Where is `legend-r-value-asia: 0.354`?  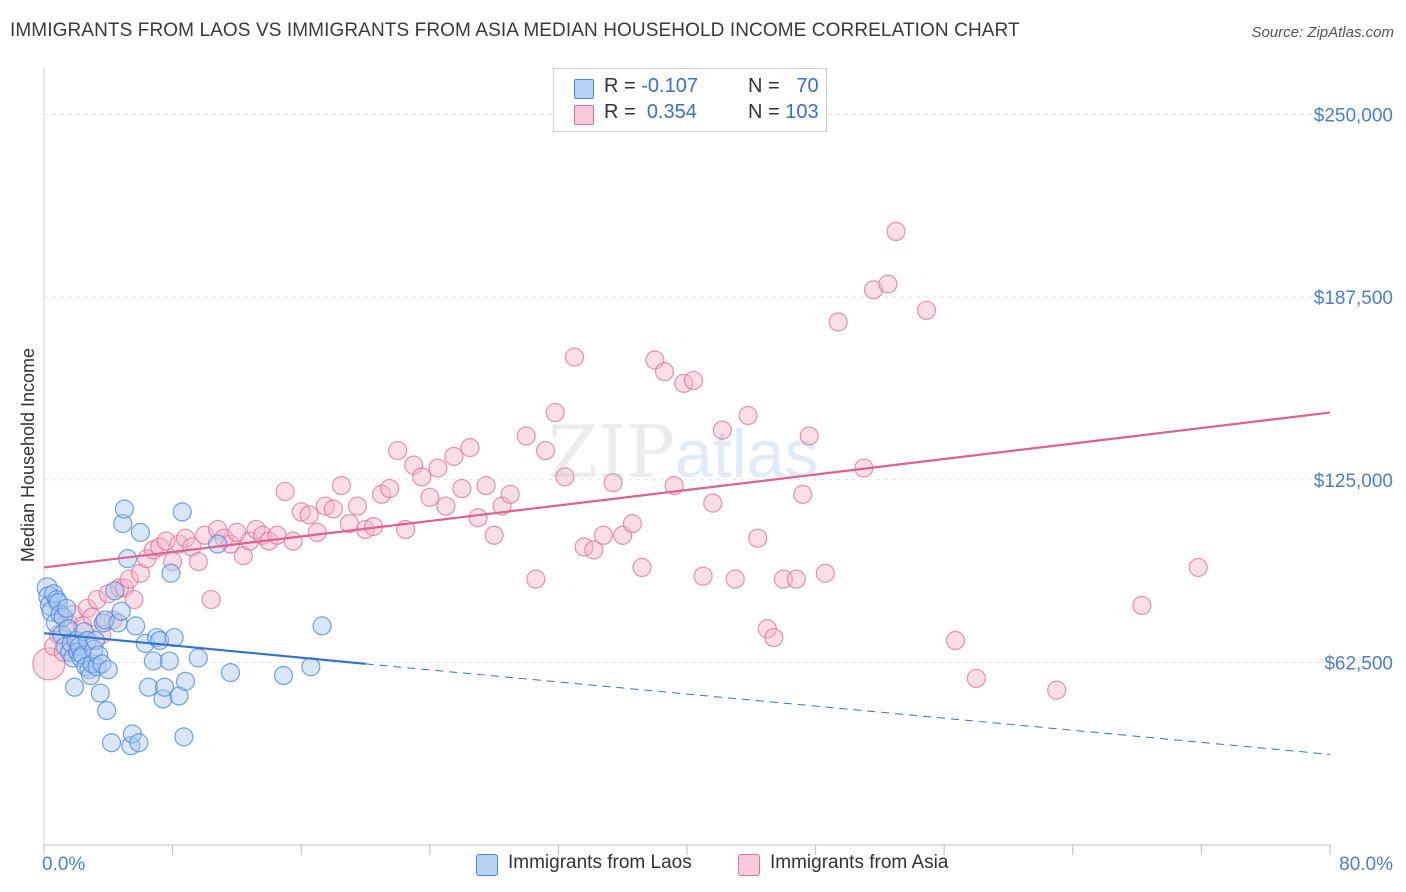
legend-r-value-asia: 0.354 is located at coordinates (671, 112).